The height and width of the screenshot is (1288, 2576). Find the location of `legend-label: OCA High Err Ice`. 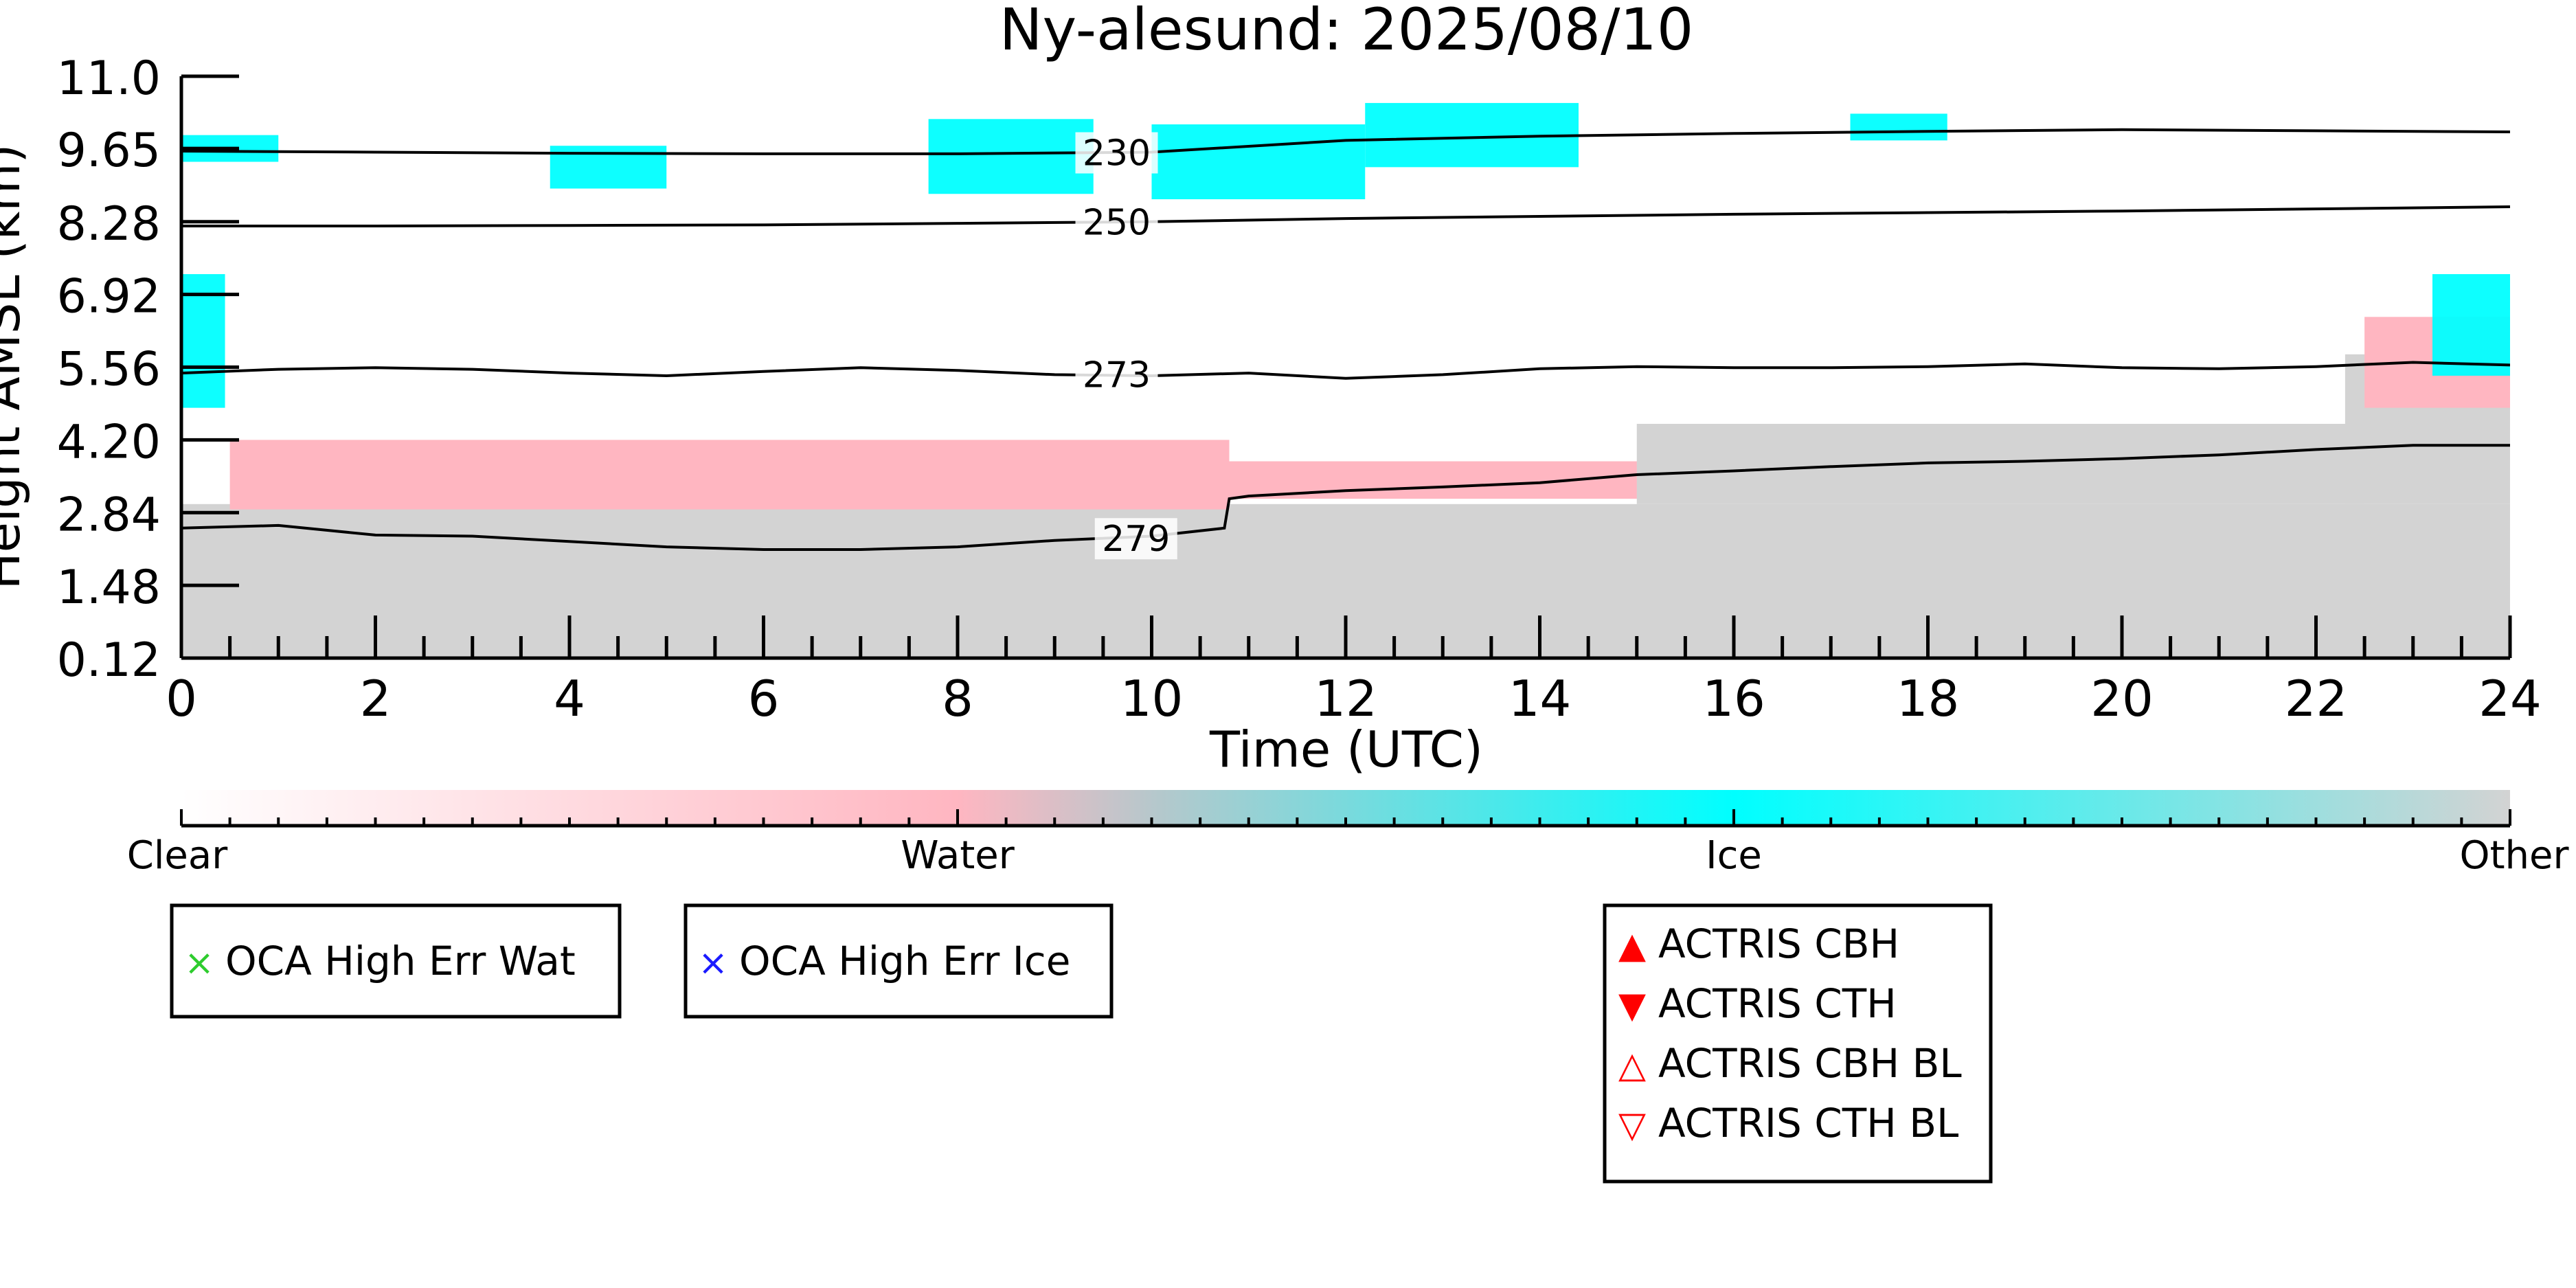

legend-label: OCA High Err Ice is located at coordinates (904, 961).